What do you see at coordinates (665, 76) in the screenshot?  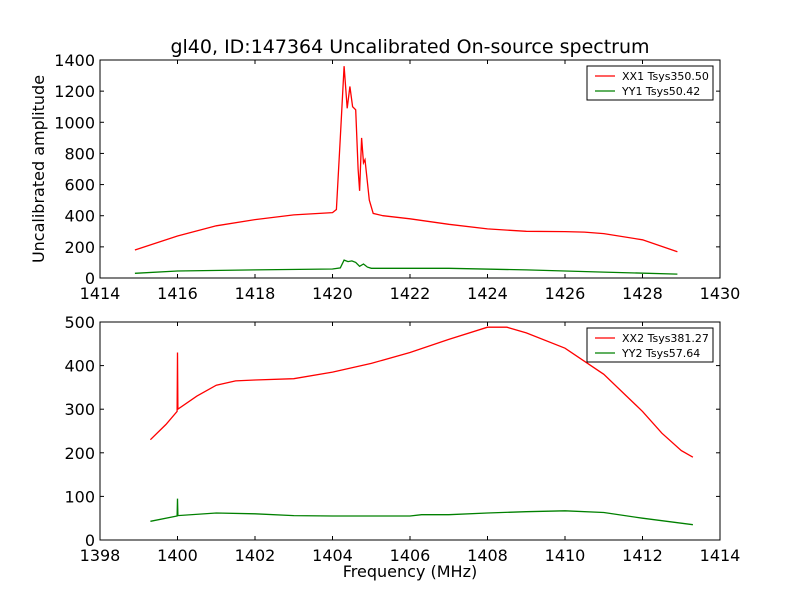 I see `legend-label: XX1 Tsys350.50` at bounding box center [665, 76].